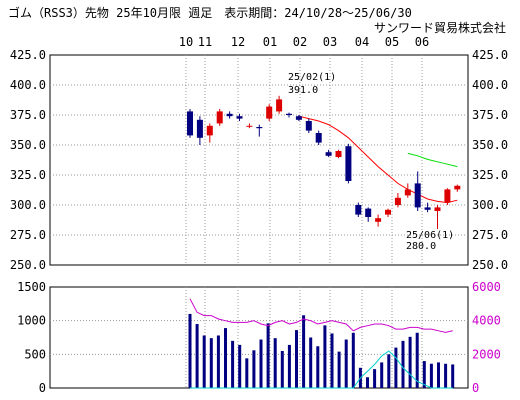 Image resolution: width=520 pixels, height=400 pixels. I want to click on y-tick-left: 300.0, so click(28, 205).